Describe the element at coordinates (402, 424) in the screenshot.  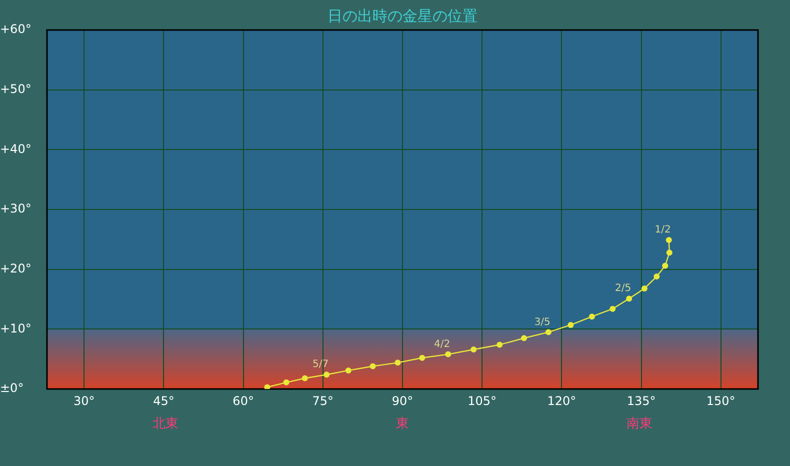
I see `text: 東` at that location.